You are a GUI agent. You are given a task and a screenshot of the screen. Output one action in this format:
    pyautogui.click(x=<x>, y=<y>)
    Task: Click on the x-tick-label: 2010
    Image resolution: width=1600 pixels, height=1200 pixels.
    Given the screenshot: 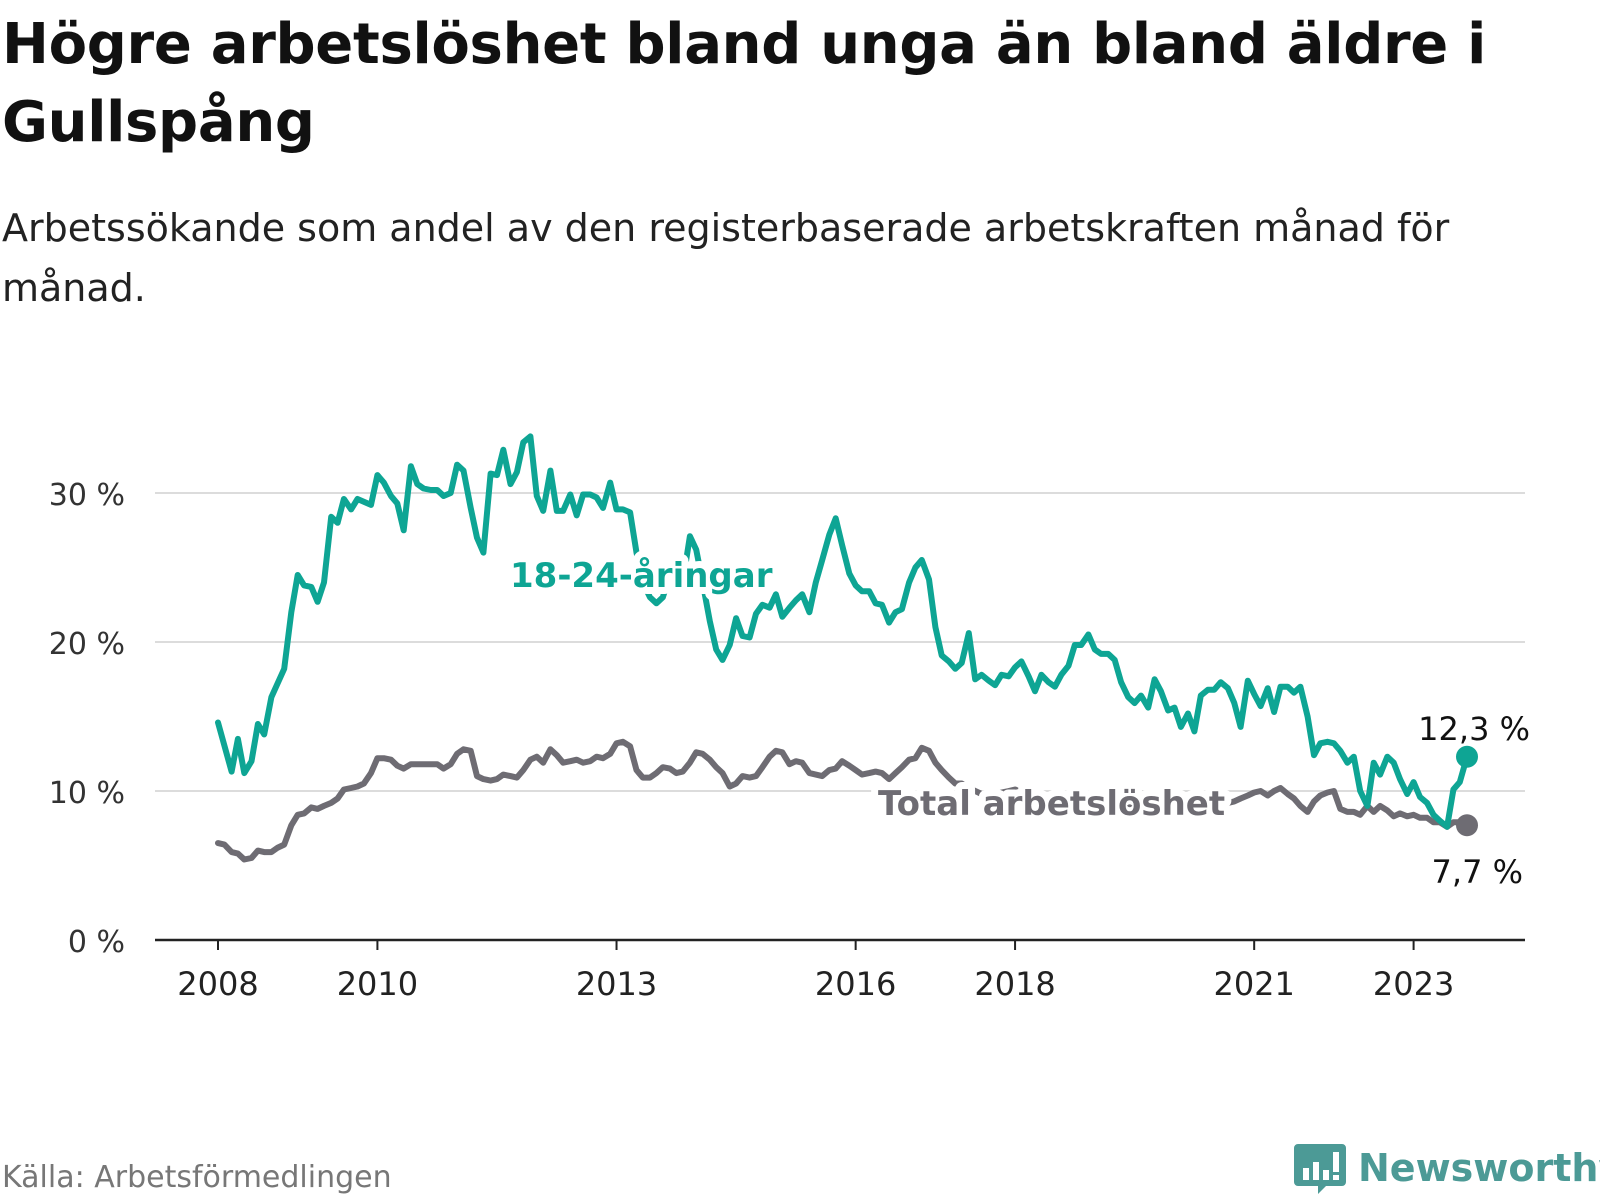 What is the action you would take?
    pyautogui.click(x=377, y=984)
    